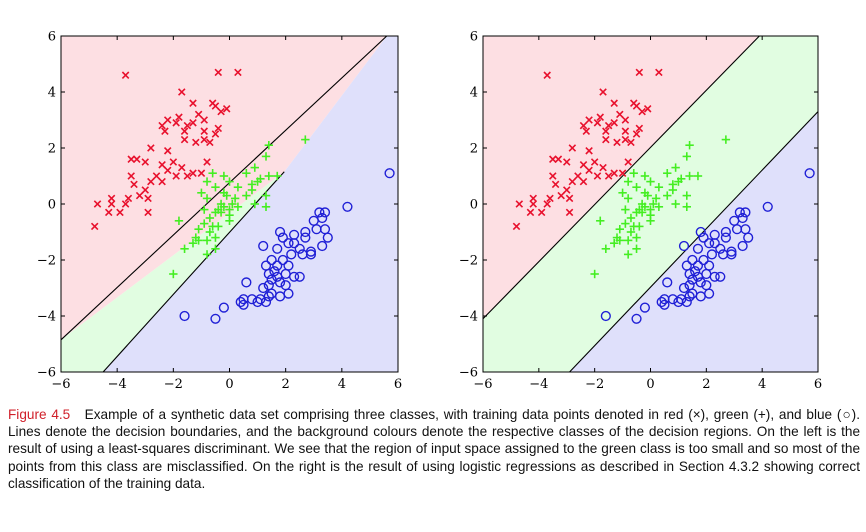 The width and height of the screenshot is (866, 532). What do you see at coordinates (482, 384) in the screenshot?
I see `x-tick-label: −6` at bounding box center [482, 384].